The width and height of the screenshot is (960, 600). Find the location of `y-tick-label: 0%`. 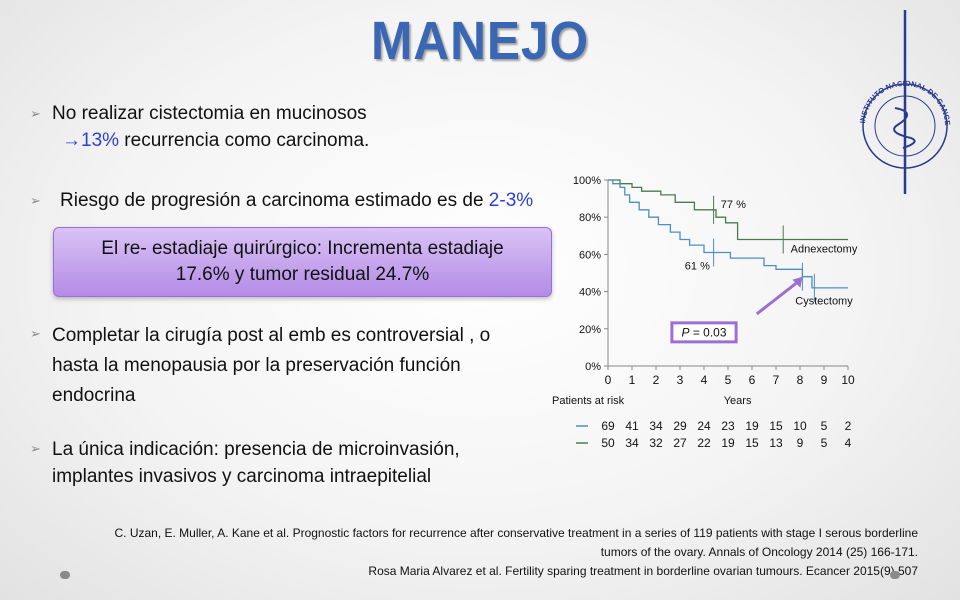

y-tick-label: 0% is located at coordinates (593, 367).